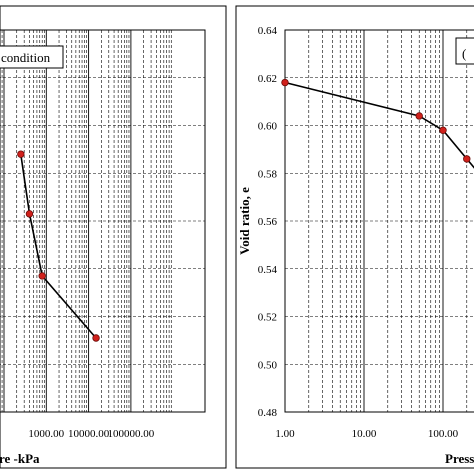 This screenshot has width=474, height=474. I want to click on right-y-tick-label: 0.60, so click(268, 127).